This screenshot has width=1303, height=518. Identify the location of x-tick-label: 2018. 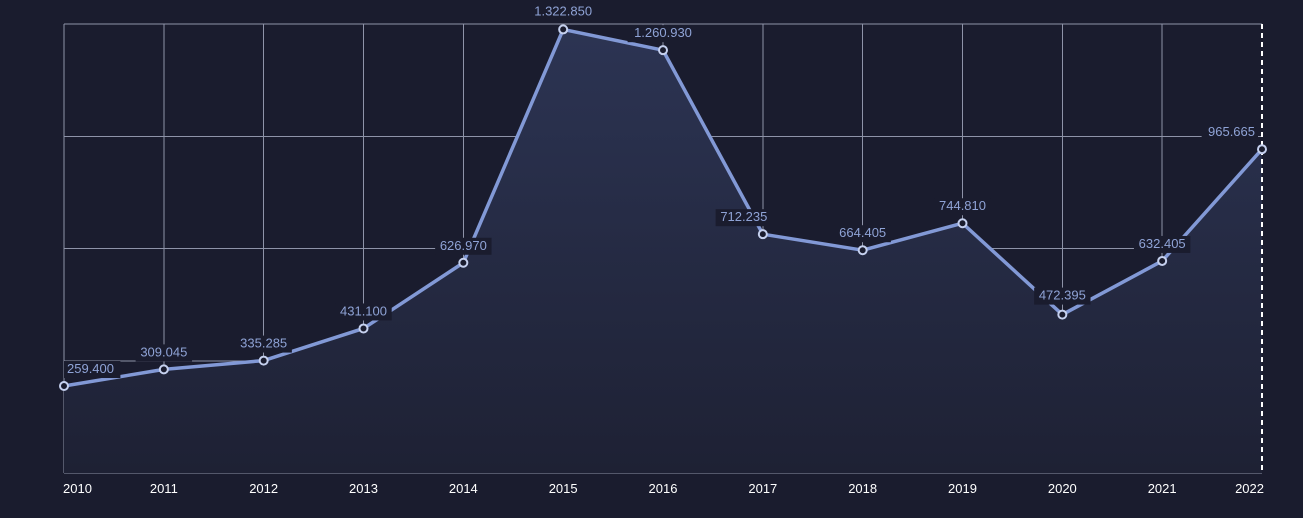
(862, 488).